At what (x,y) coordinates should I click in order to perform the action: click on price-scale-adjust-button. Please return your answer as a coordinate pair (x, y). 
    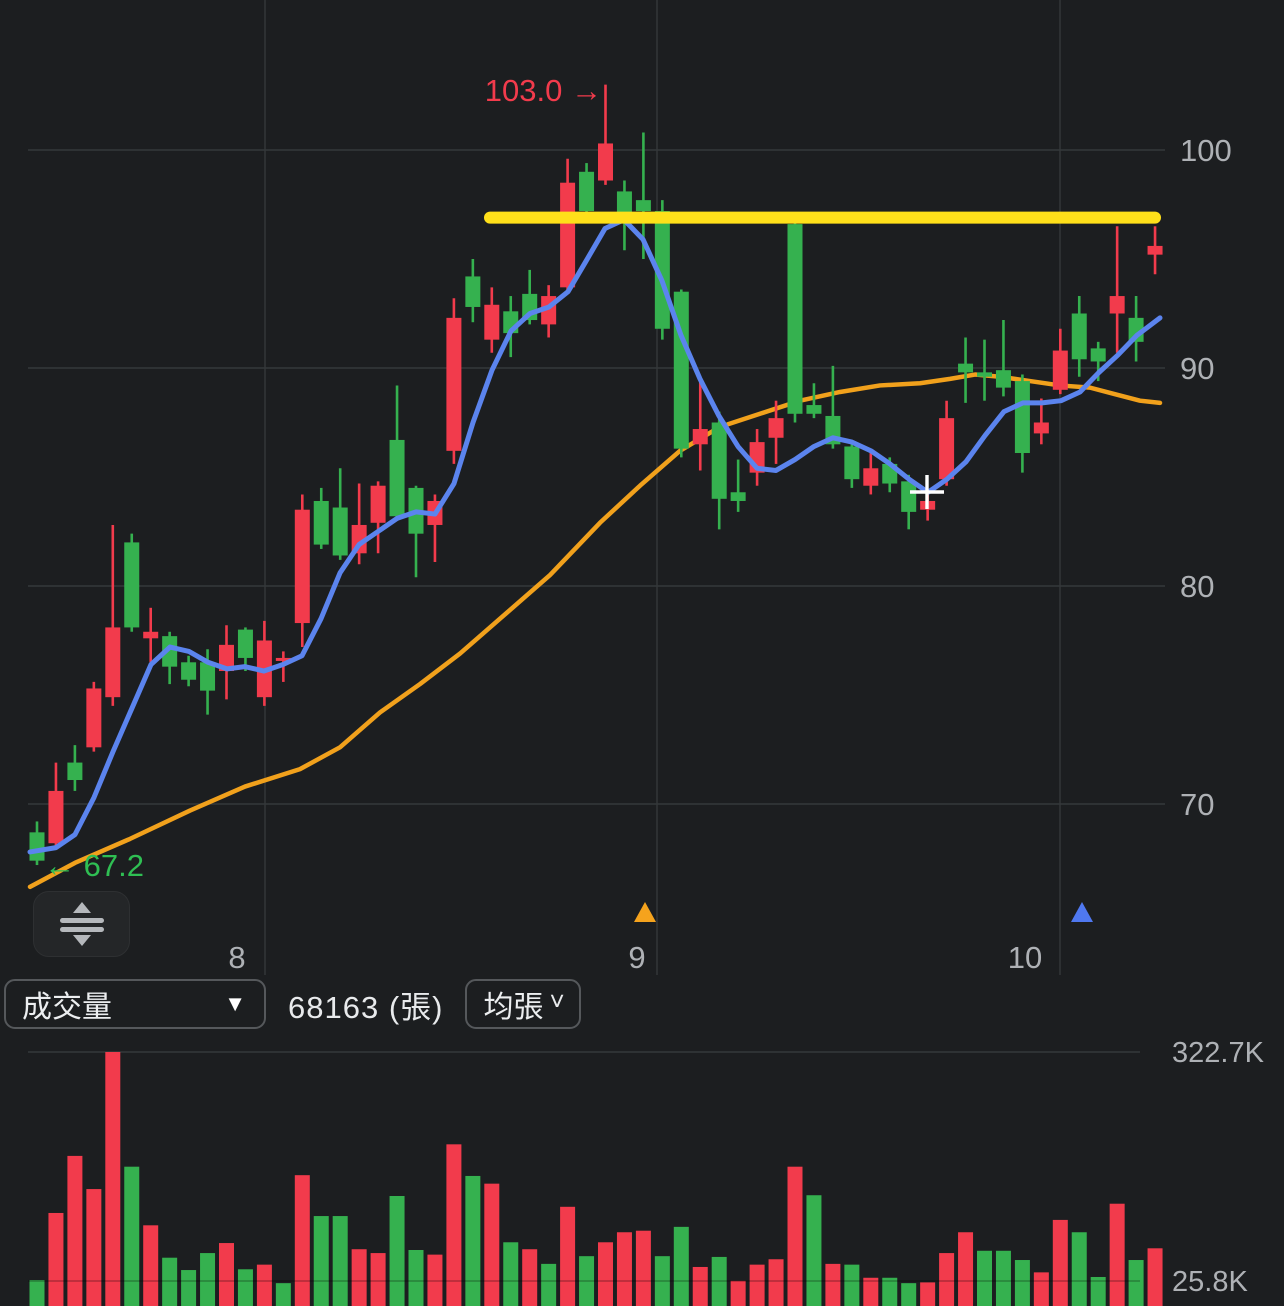
    Looking at the image, I should click on (81, 924).